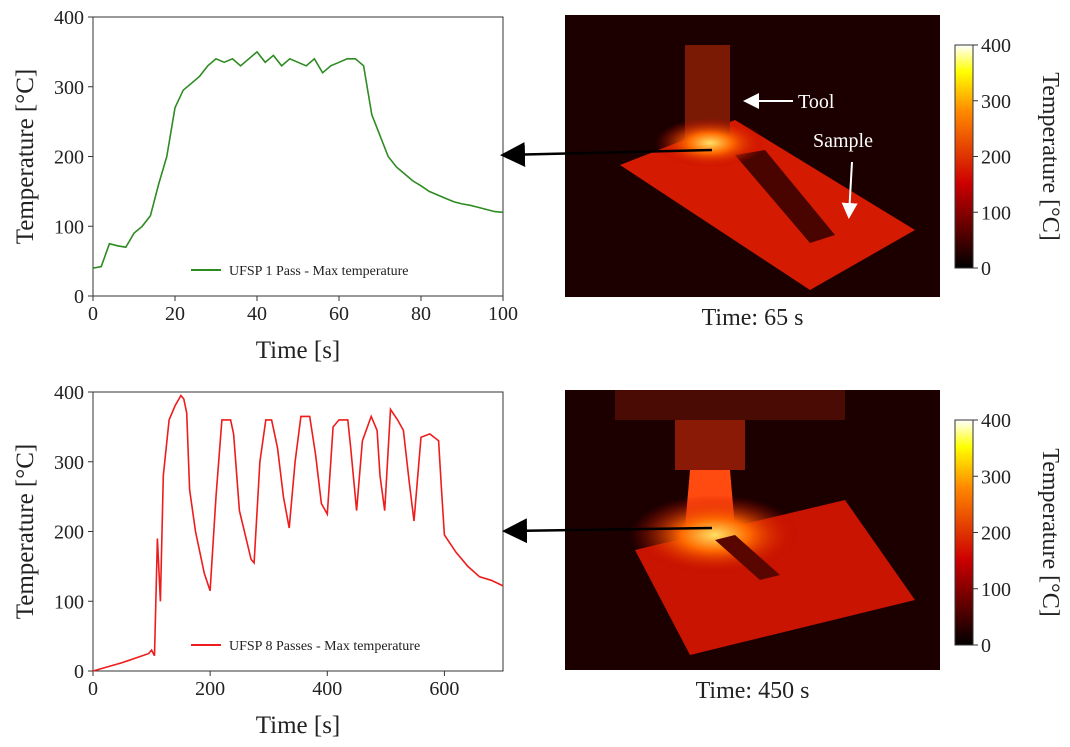  Describe the element at coordinates (730, 405) in the screenshot. I see `machine` at that location.